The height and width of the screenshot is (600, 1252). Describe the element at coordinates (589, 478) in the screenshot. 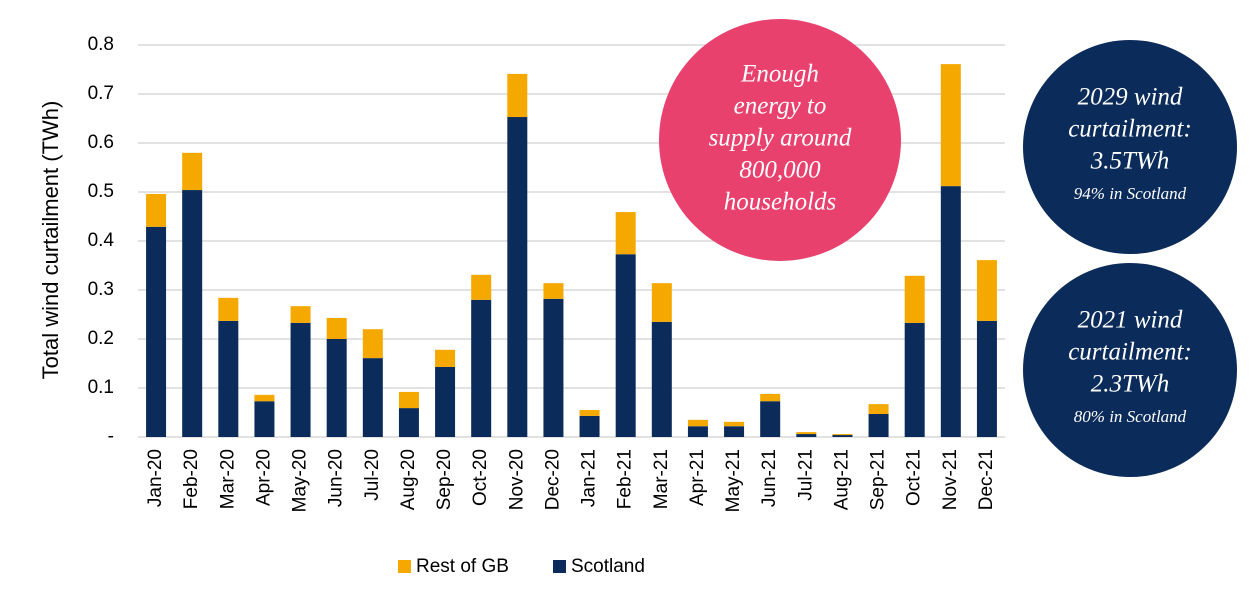

I see `x-tick-label: Jan-21` at that location.